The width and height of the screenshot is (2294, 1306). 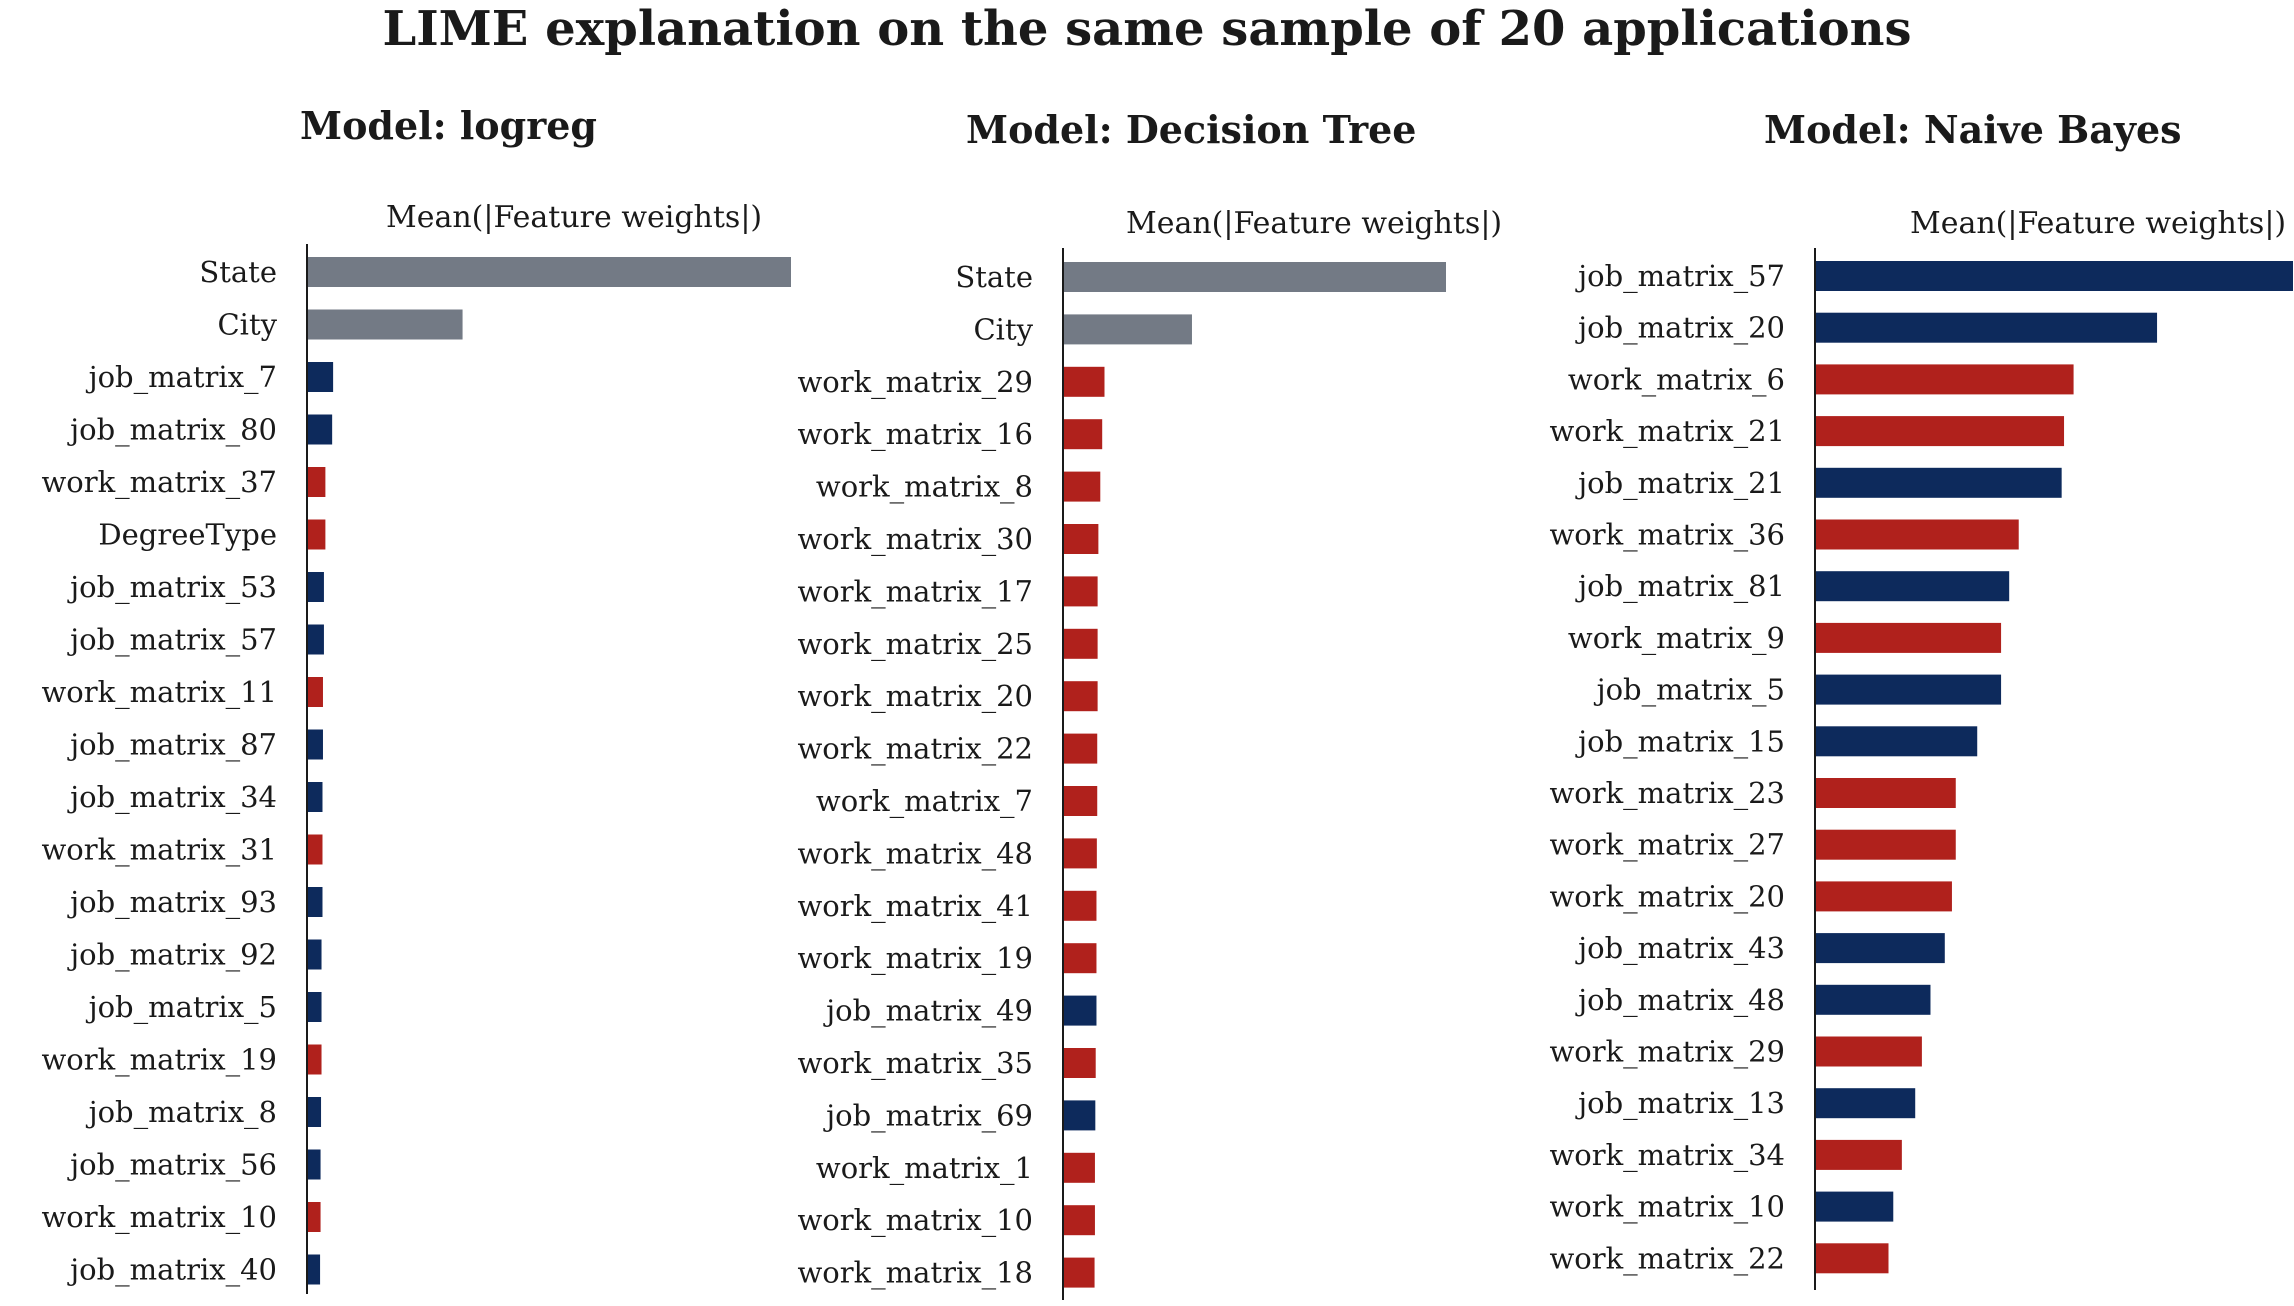 What do you see at coordinates (172, 955) in the screenshot?
I see `tick-label-logreg-13: job_matrix_92` at bounding box center [172, 955].